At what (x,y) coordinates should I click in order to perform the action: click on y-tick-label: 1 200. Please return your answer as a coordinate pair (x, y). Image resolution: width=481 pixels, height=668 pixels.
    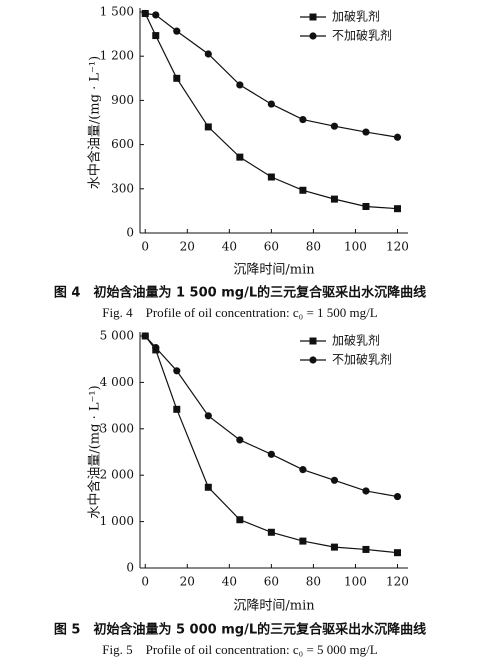
    Looking at the image, I should click on (117, 56).